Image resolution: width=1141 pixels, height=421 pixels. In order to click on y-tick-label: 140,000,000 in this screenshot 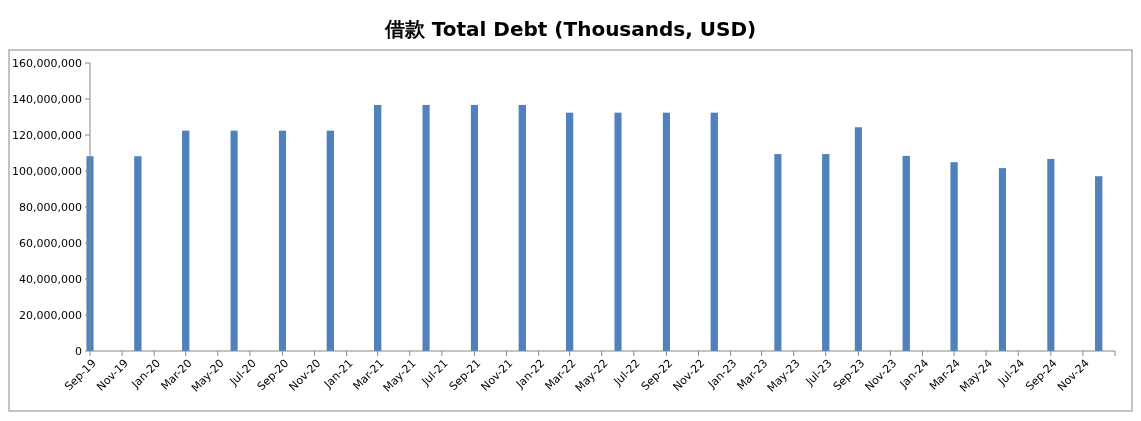, I will do `click(47, 99)`.